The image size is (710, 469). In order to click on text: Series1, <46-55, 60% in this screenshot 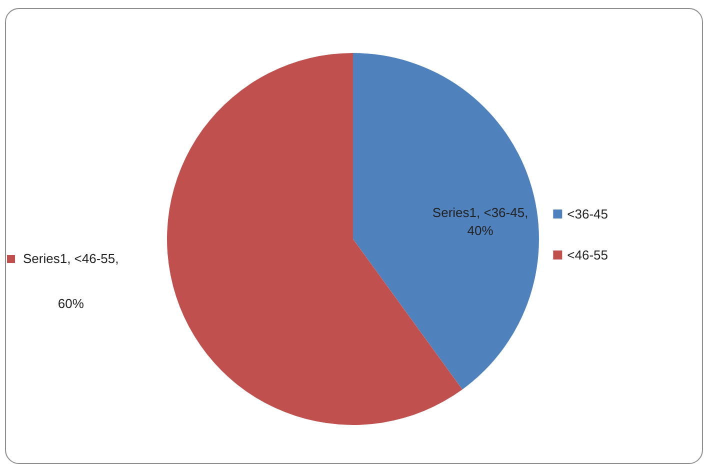, I will do `click(70, 281)`.